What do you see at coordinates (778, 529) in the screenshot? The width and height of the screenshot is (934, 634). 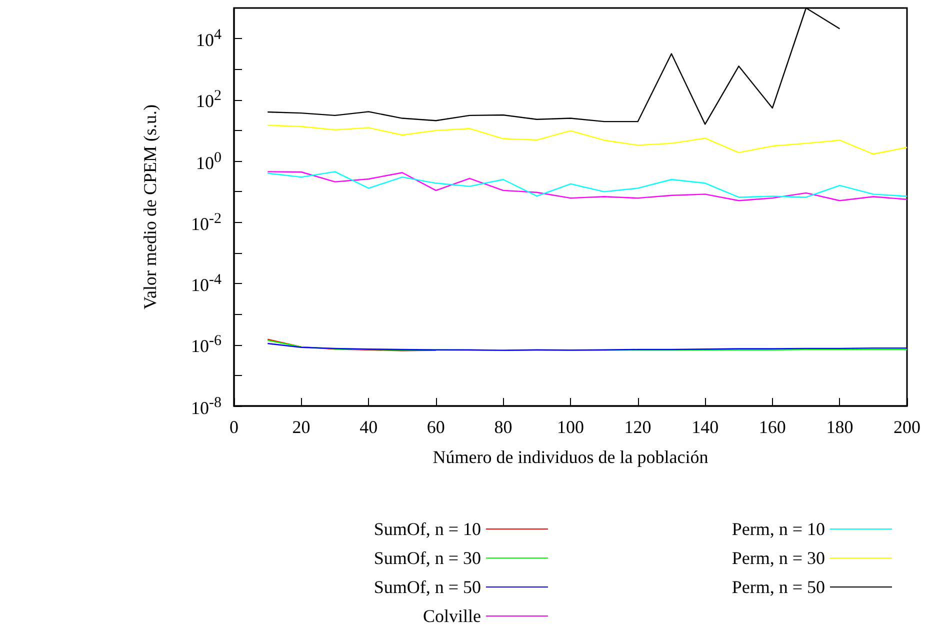 I see `legend-label: Perm, n = 10` at bounding box center [778, 529].